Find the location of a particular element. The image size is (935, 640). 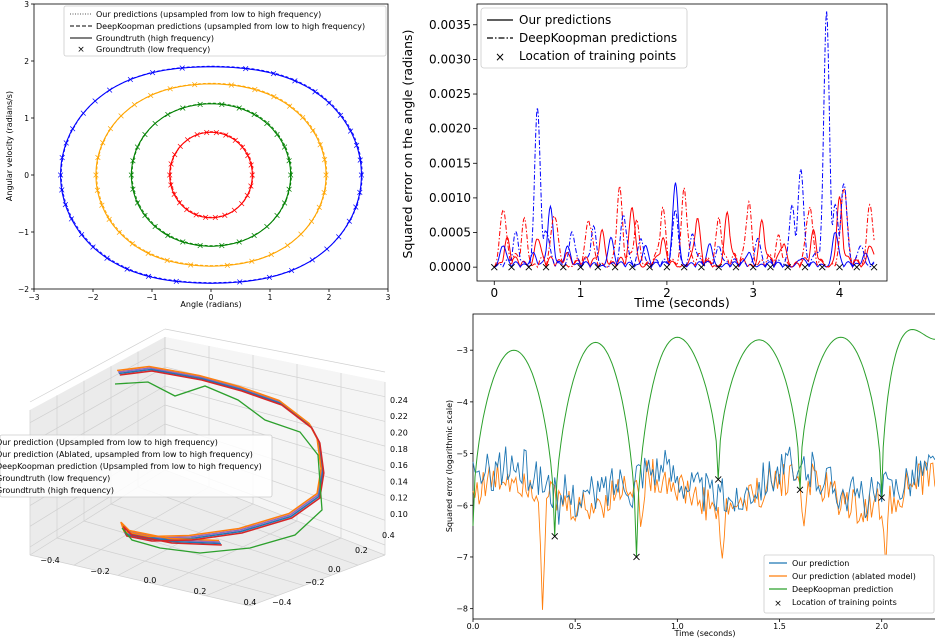

3d-ytick-label: −0.2 is located at coordinates (314, 582).